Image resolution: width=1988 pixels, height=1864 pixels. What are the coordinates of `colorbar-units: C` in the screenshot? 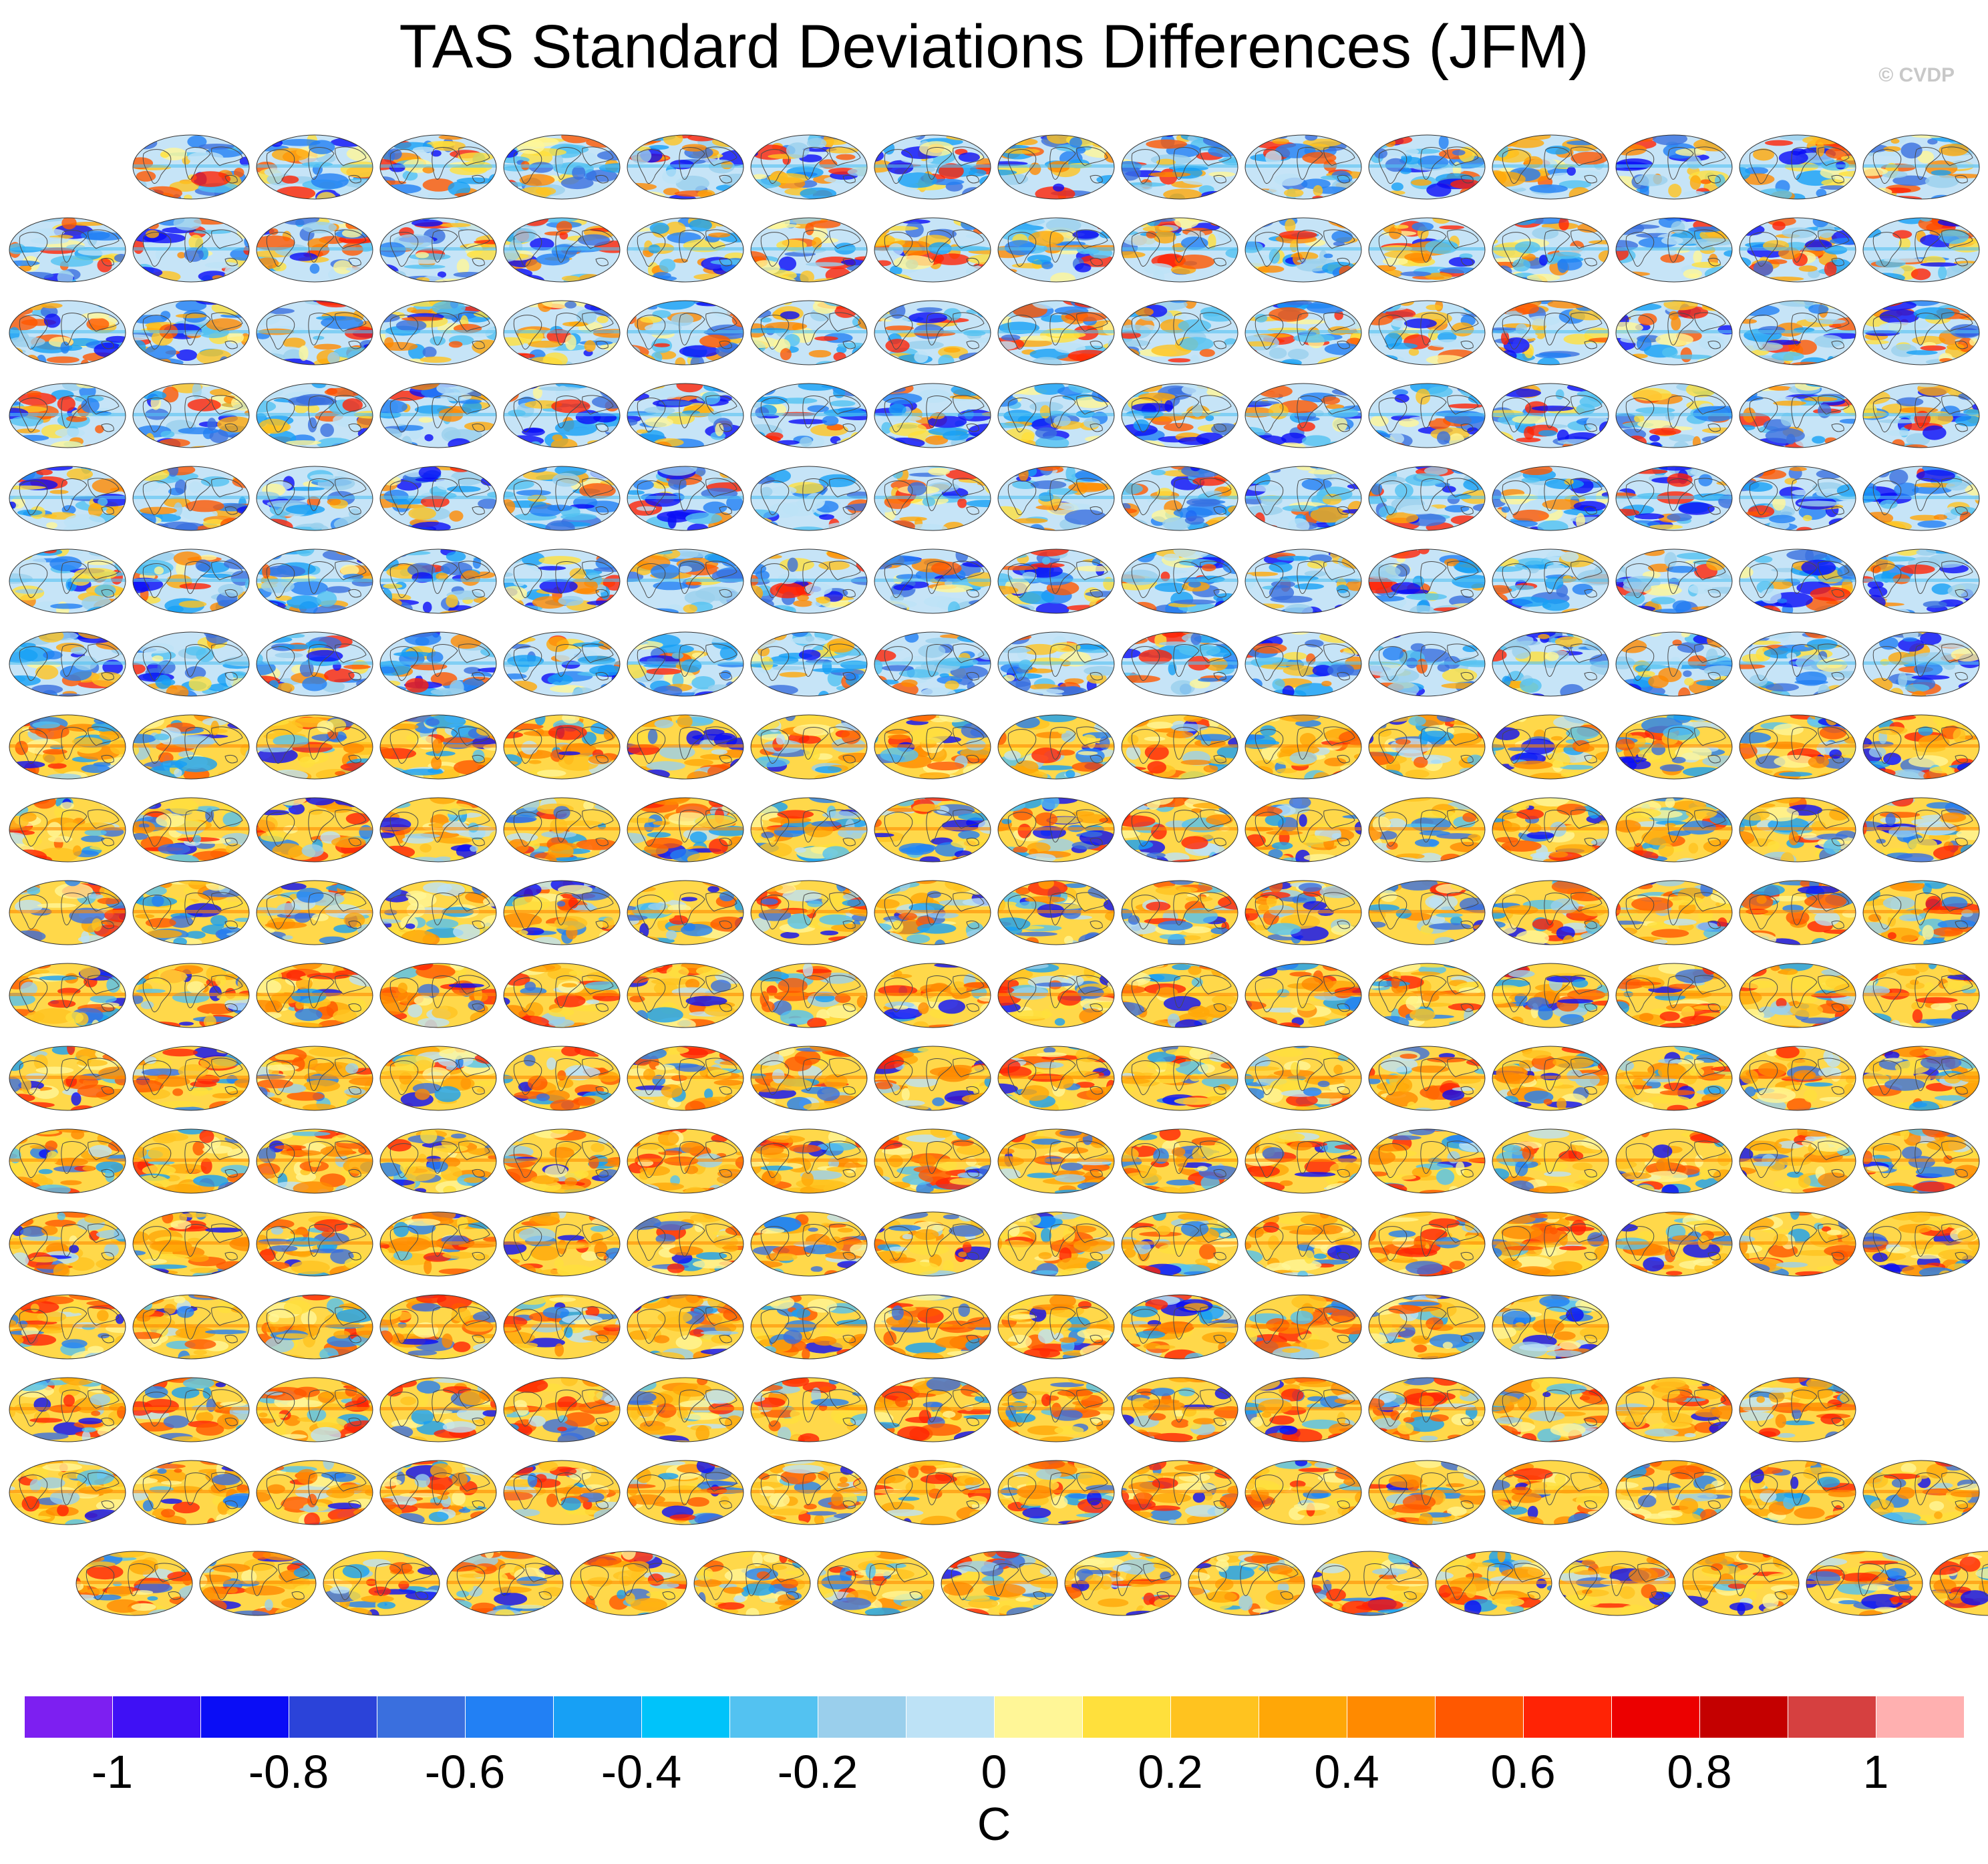 It's located at (994, 1824).